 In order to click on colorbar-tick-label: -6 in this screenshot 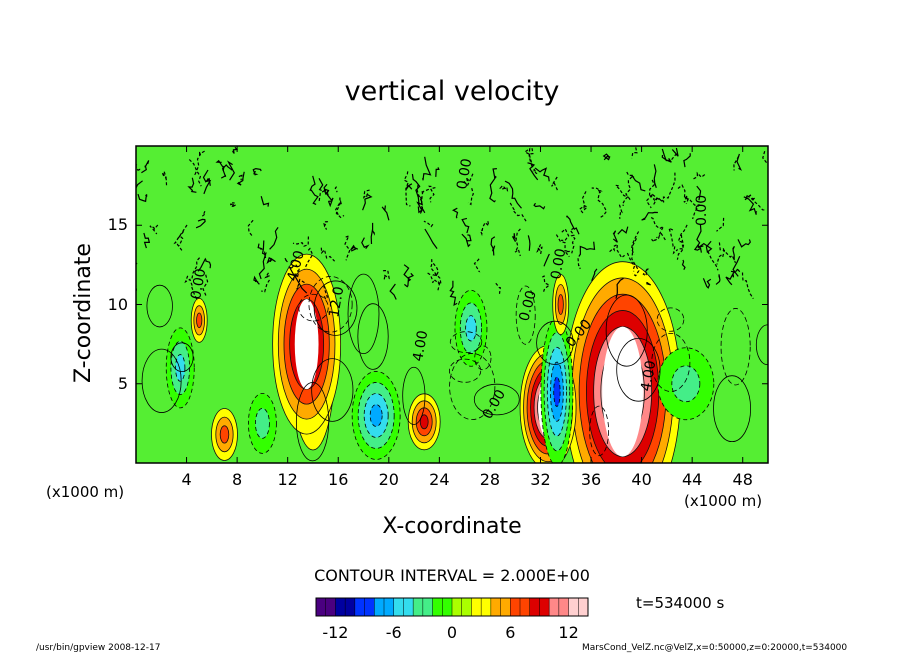, I will do `click(393, 632)`.